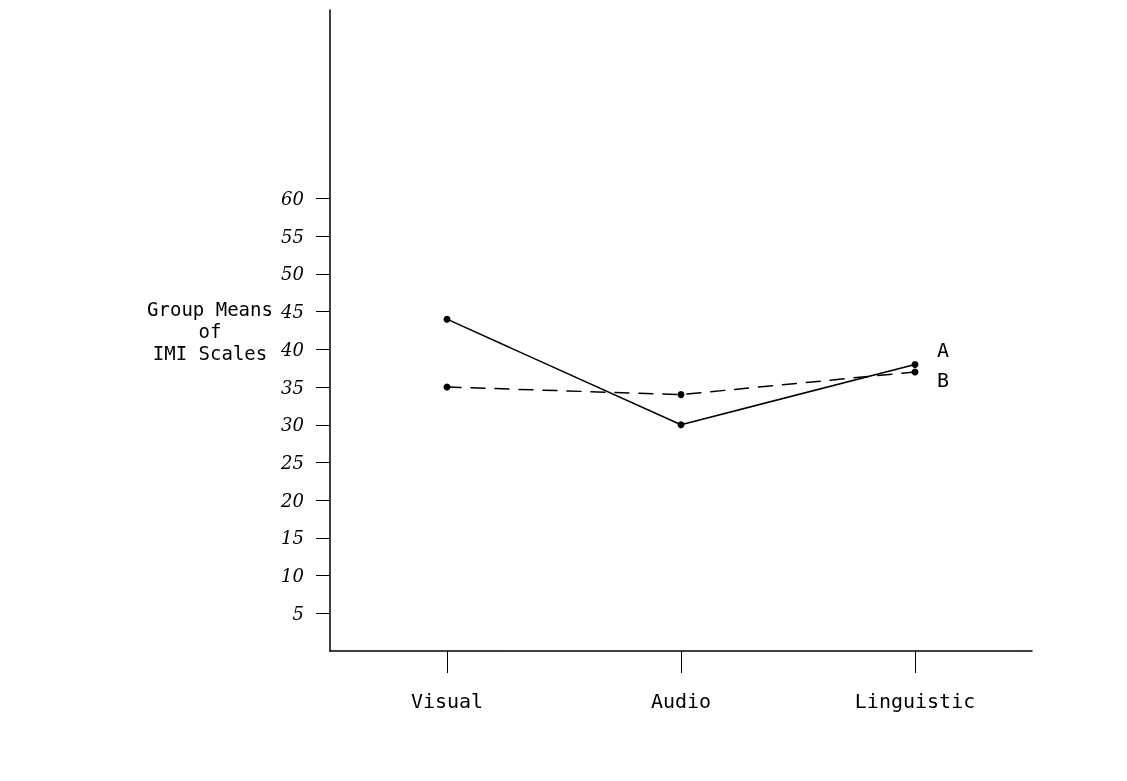  What do you see at coordinates (943, 350) in the screenshot?
I see `series-label: A` at bounding box center [943, 350].